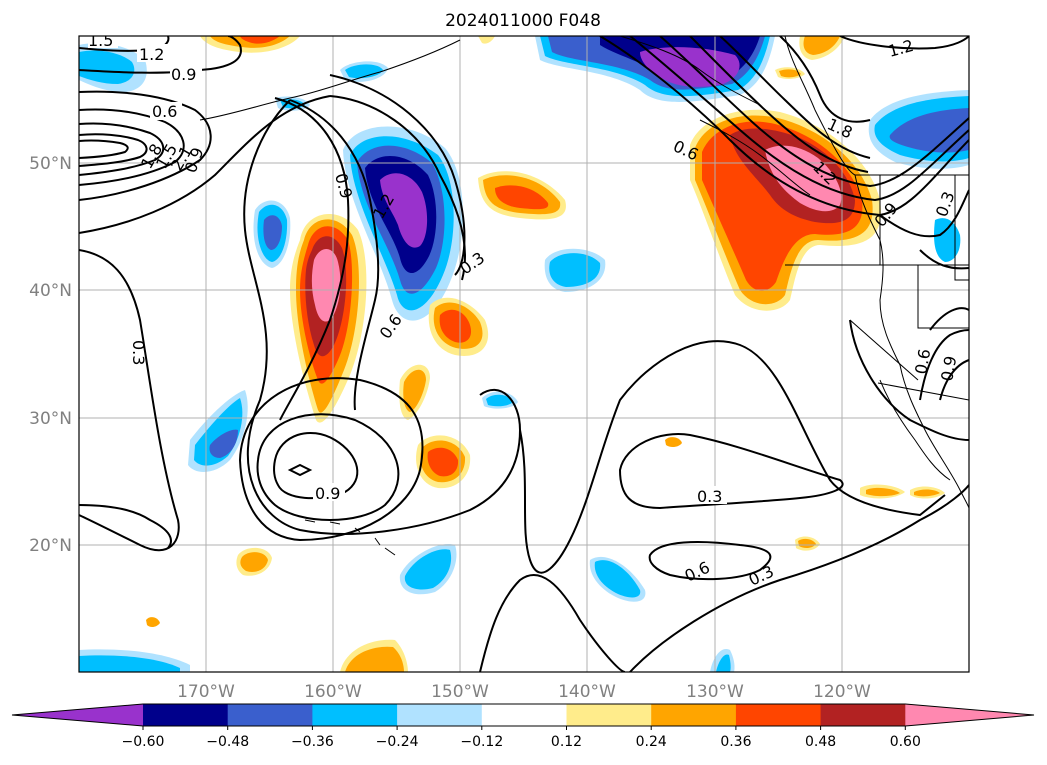  Describe the element at coordinates (206, 692) in the screenshot. I see `longitude-label: 170°W` at that location.